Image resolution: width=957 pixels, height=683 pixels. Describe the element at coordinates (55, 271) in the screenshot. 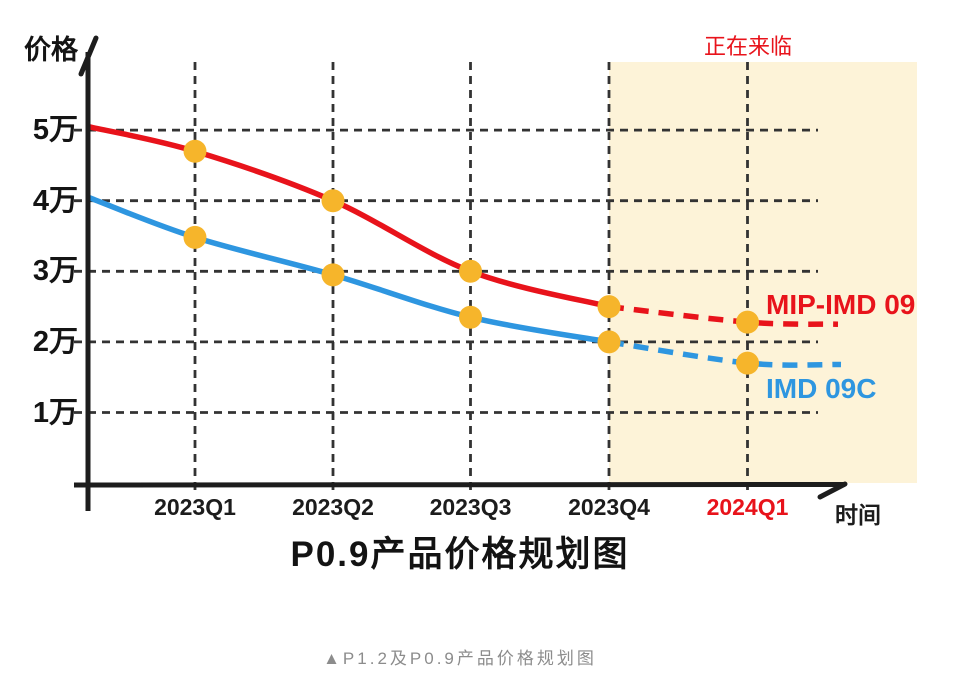

I see `y-tick-label: 3万` at that location.